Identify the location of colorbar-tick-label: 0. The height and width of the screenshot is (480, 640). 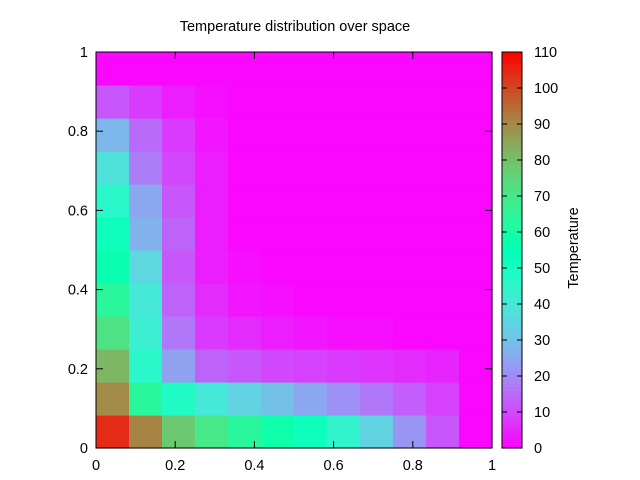
(538, 449).